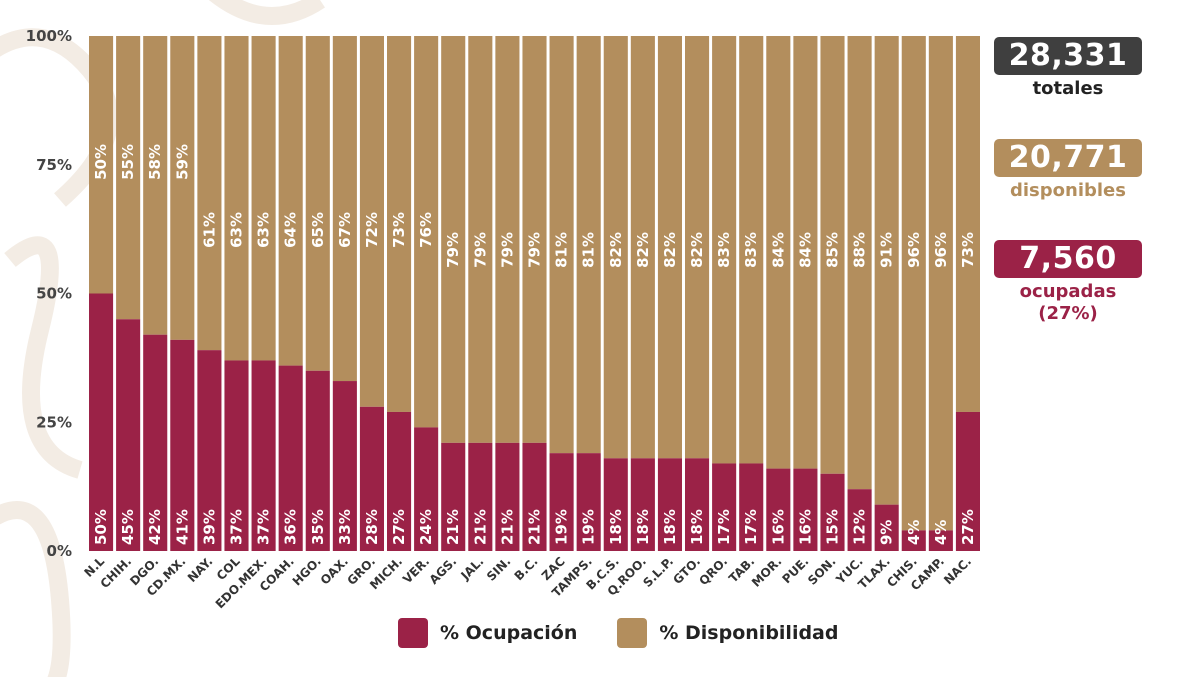 The height and width of the screenshot is (677, 1200). Describe the element at coordinates (209, 230) in the screenshot. I see `bar-label-disponibilidad: 61%` at that location.